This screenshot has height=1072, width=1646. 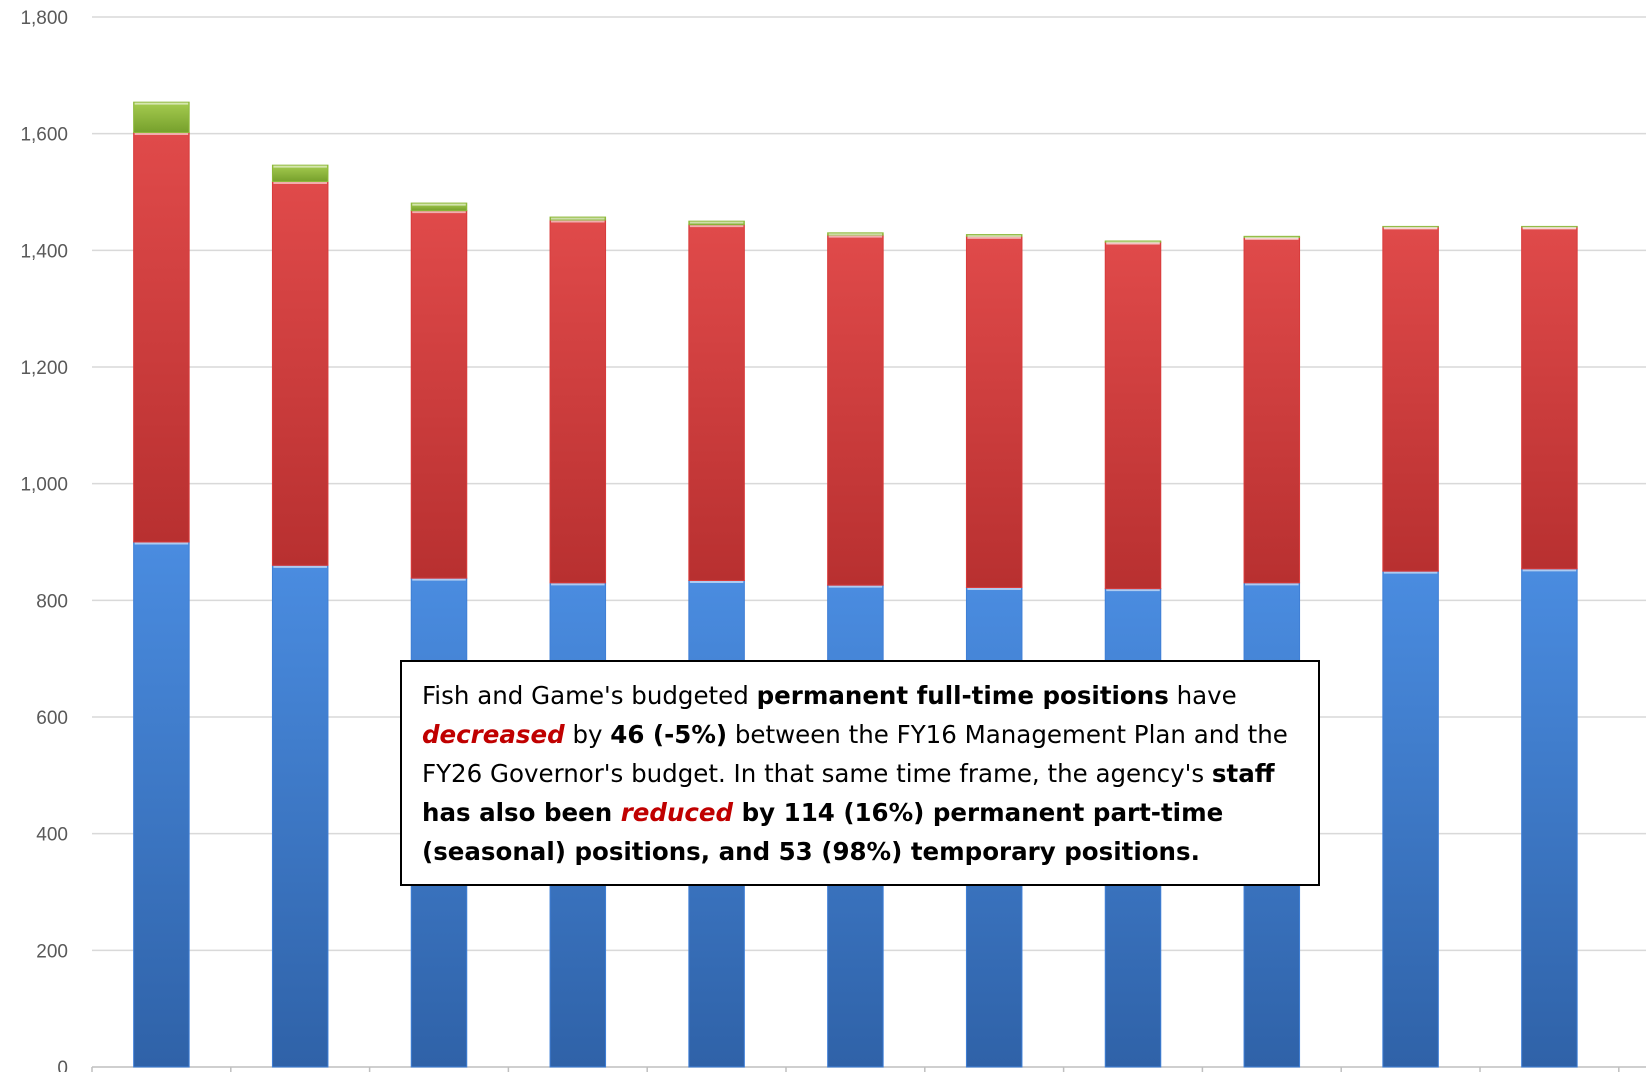 What do you see at coordinates (677, 812) in the screenshot?
I see `annotation-reduced: reduced` at bounding box center [677, 812].